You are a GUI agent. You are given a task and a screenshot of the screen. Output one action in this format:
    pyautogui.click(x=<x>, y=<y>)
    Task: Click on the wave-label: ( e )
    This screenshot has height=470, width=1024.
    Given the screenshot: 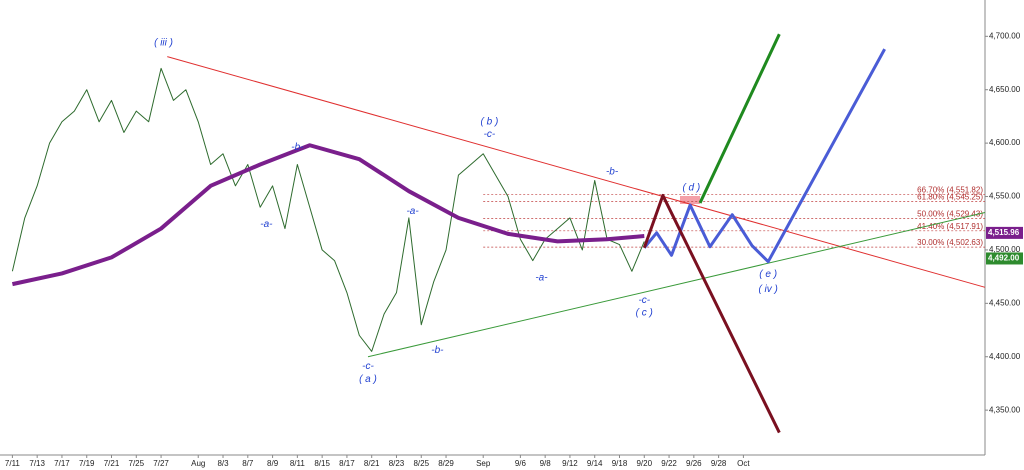 What is the action you would take?
    pyautogui.click(x=768, y=274)
    